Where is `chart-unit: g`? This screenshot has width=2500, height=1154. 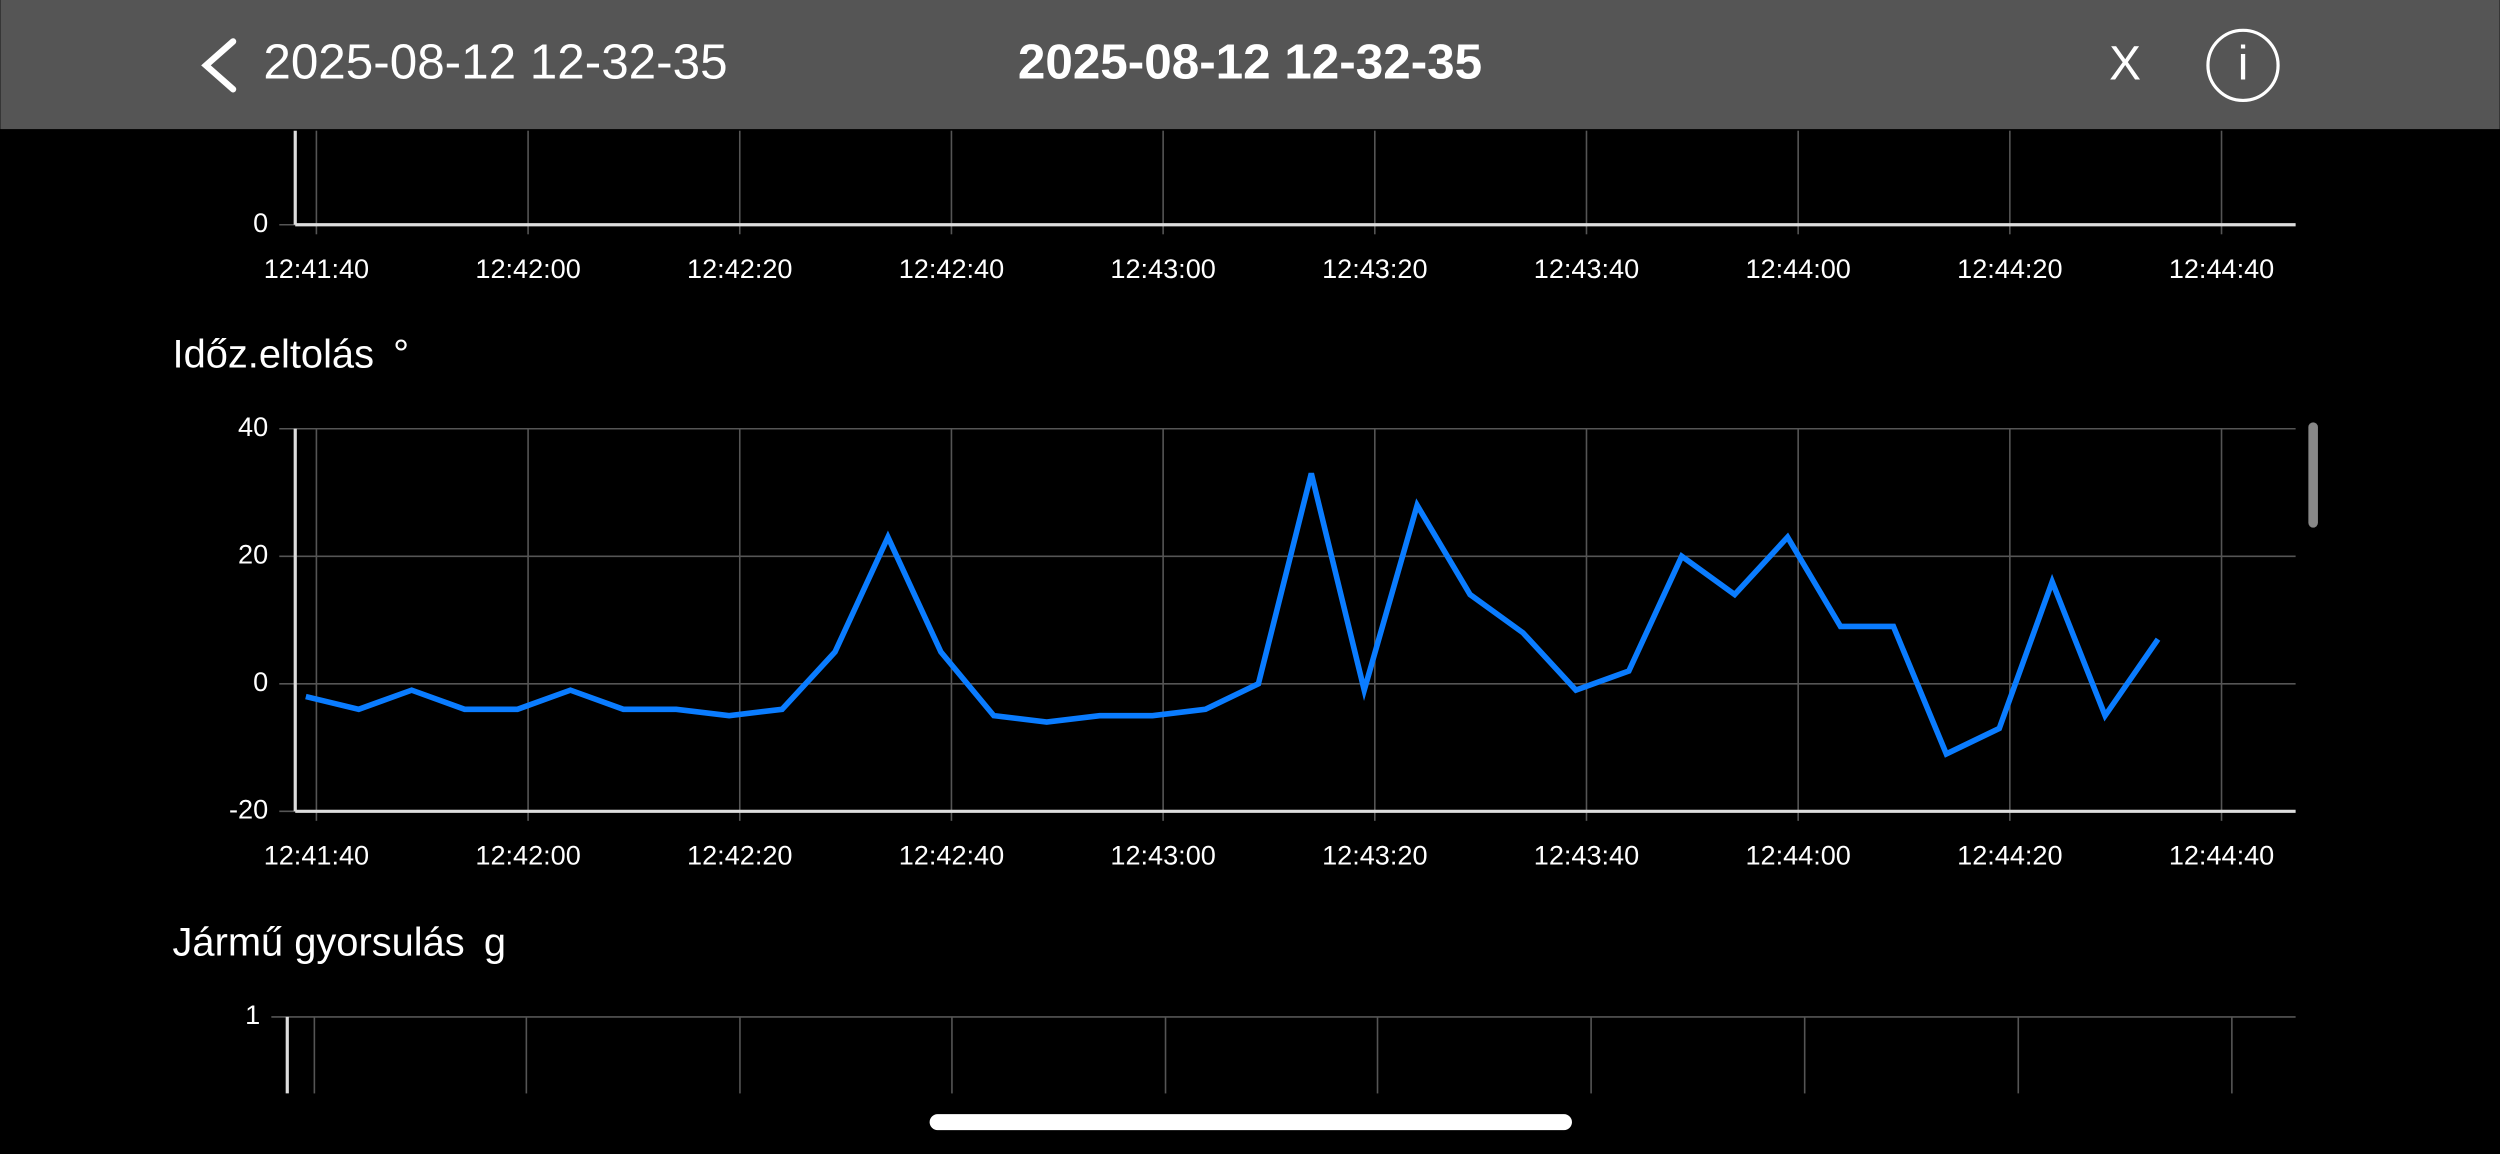 chart-unit: g is located at coordinates (495, 943).